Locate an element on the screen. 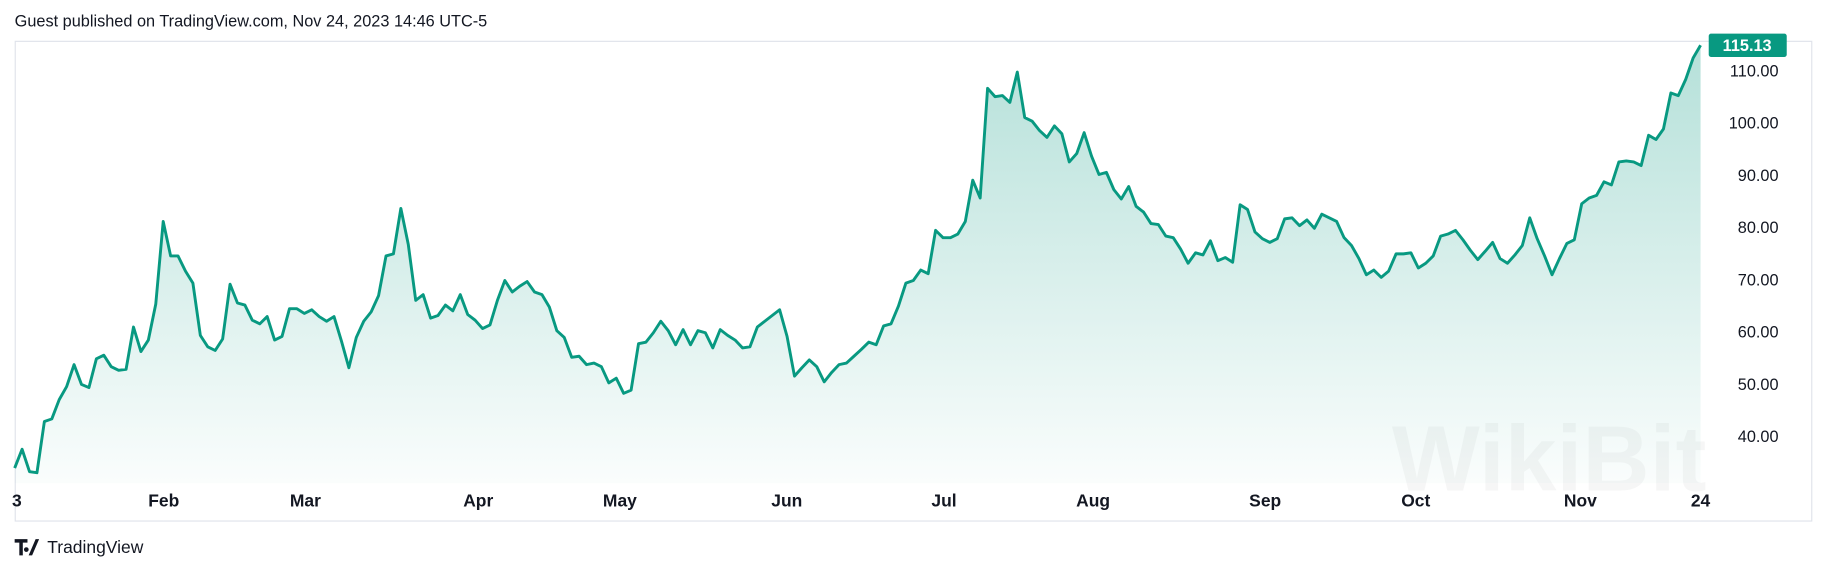  x-tick-label: Feb is located at coordinates (163, 500).